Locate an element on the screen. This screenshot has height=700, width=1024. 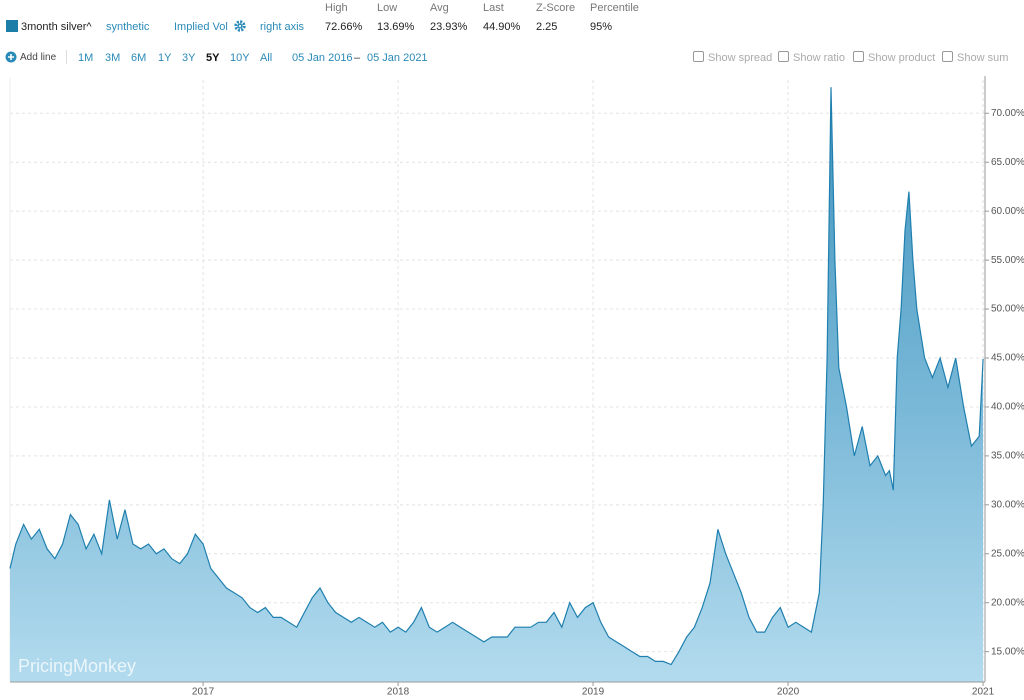
y-tick-label: 70.00% is located at coordinates (1007, 113).